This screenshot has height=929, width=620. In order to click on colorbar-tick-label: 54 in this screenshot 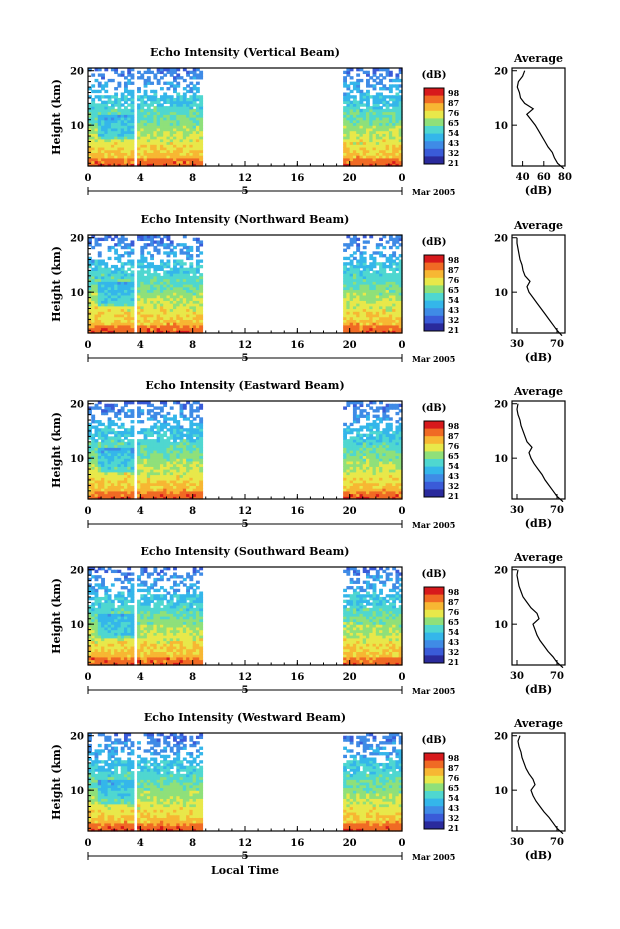, I will do `click(454, 300)`.